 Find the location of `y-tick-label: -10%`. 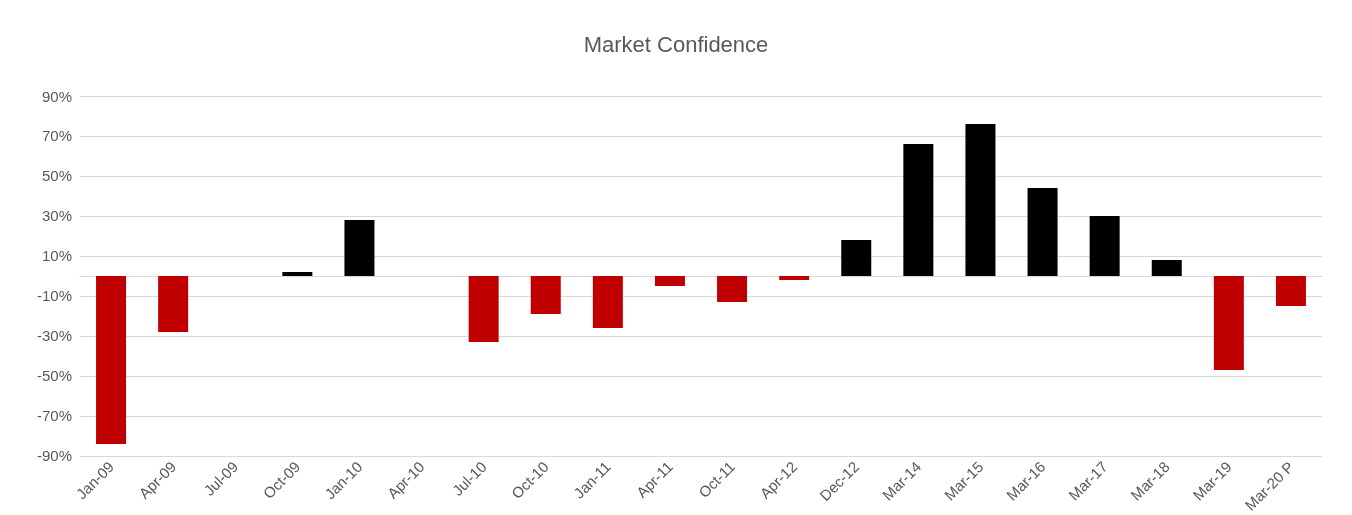

y-tick-label: -10% is located at coordinates (54, 296).